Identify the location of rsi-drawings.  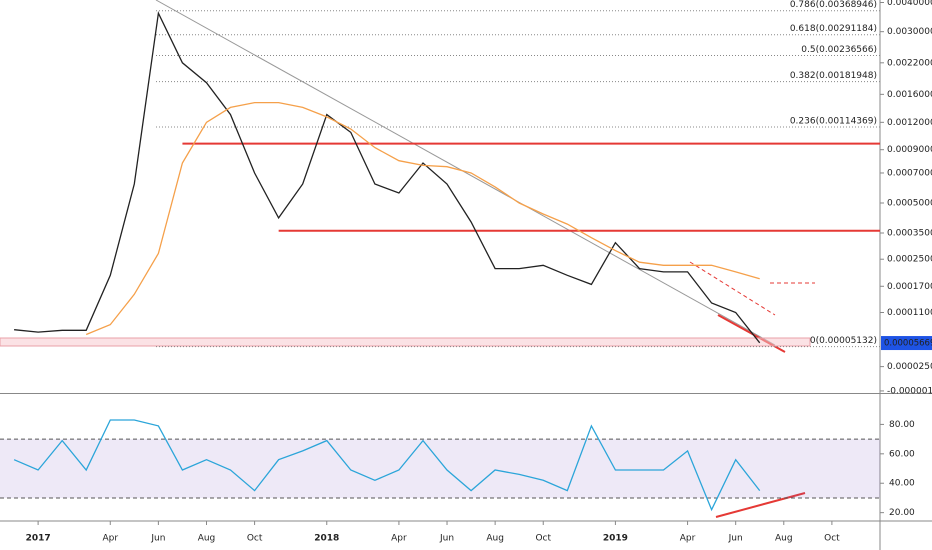
(760, 505).